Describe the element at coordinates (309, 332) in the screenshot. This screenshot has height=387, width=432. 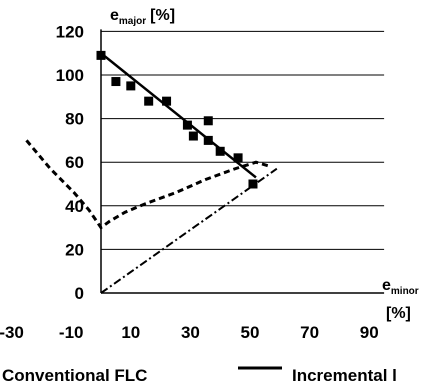
I see `x-tick-label: 70` at that location.